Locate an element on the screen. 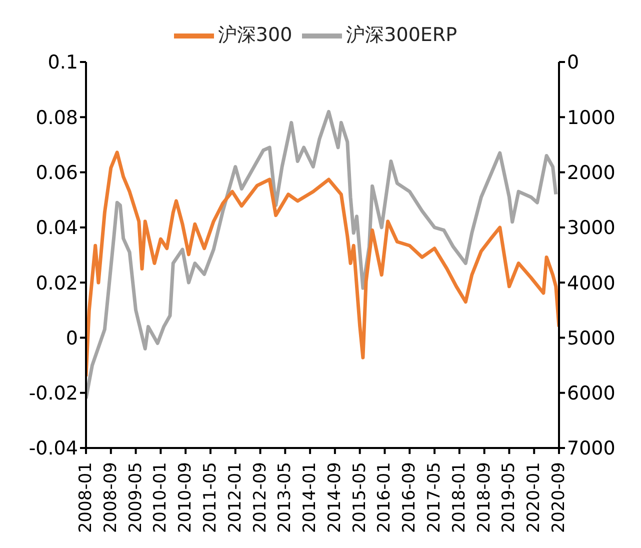  y2-tick-label: 3000 is located at coordinates (591, 228).